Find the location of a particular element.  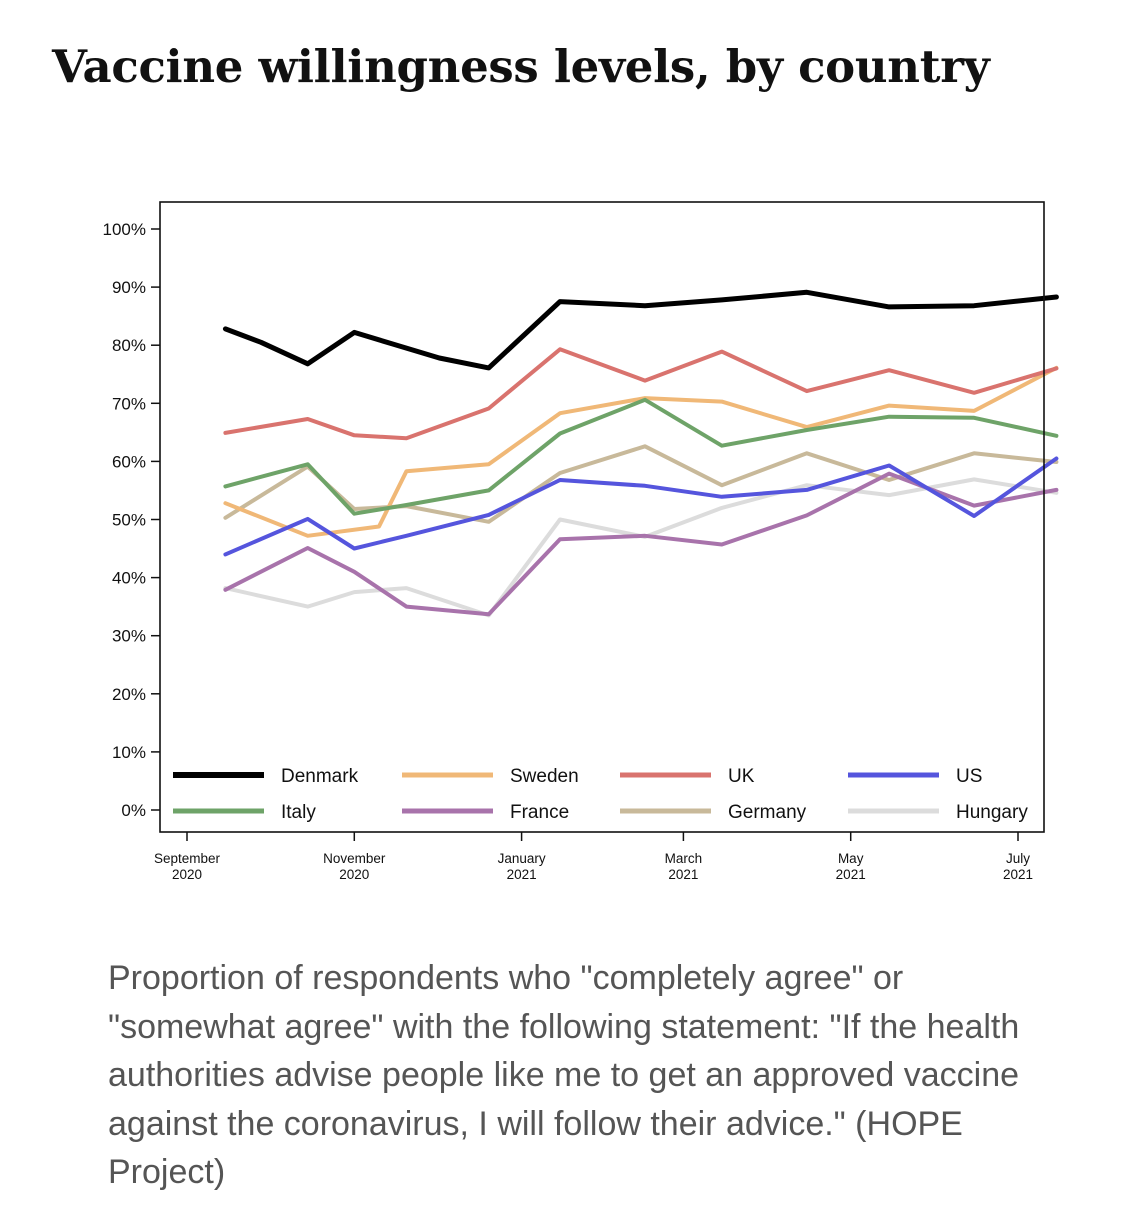

page-title: Vaccine willingness levels, by country is located at coordinates (521, 66).